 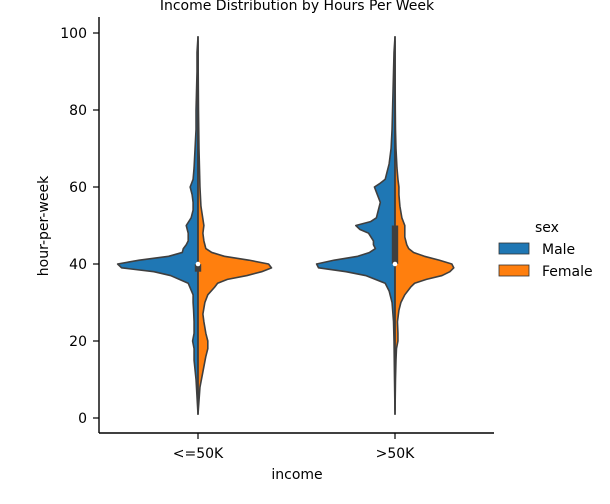 I want to click on y-tick-label: 40, so click(x=78, y=265).